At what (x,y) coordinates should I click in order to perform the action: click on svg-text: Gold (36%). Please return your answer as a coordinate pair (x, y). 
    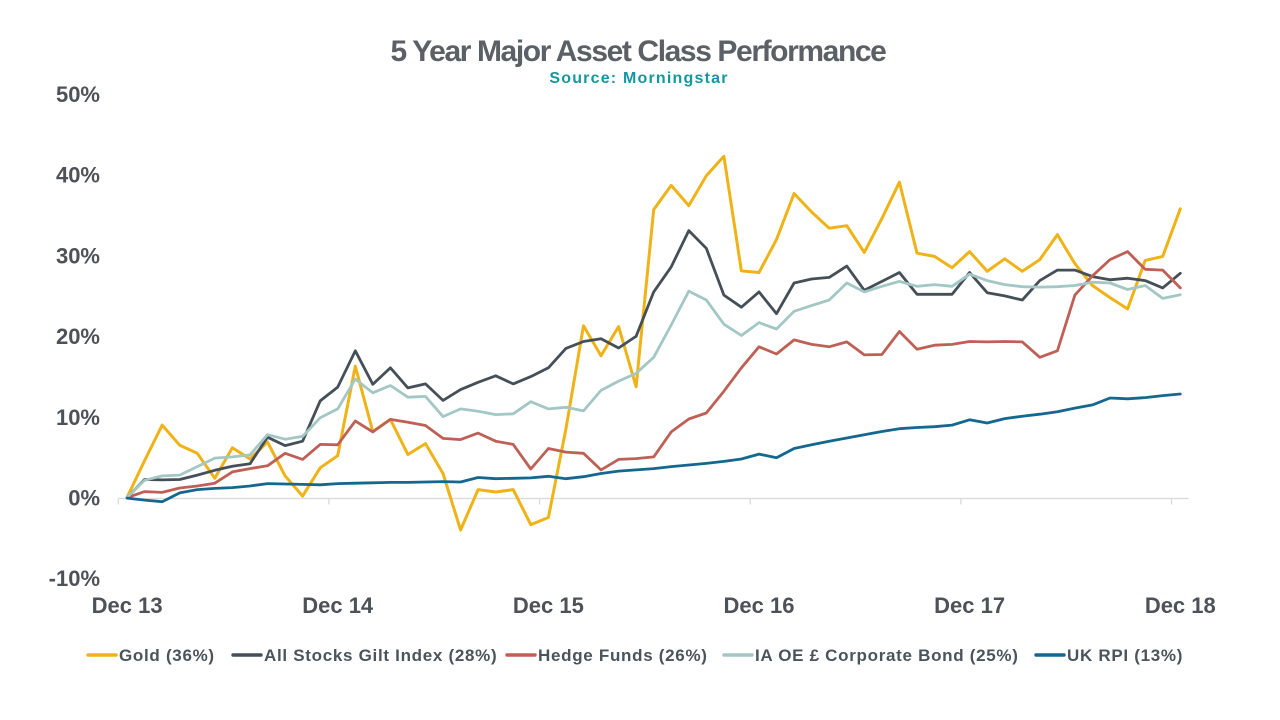
    Looking at the image, I should click on (167, 655).